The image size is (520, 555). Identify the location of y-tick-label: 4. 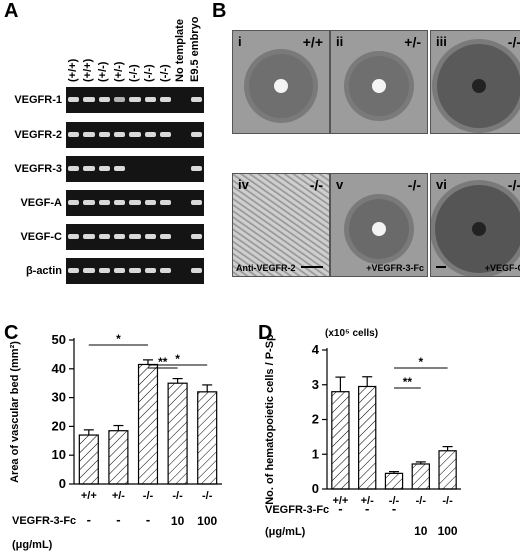
(316, 349).